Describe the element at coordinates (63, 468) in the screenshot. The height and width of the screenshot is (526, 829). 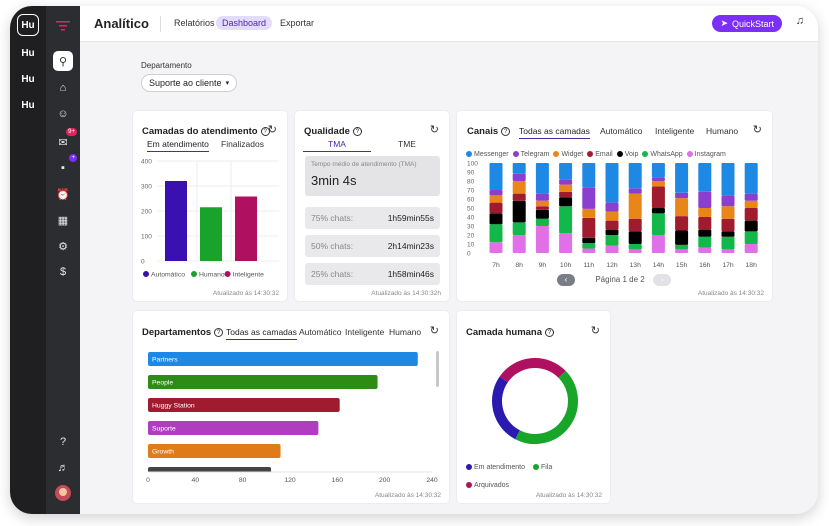
I see `sound-icon: ♬` at that location.